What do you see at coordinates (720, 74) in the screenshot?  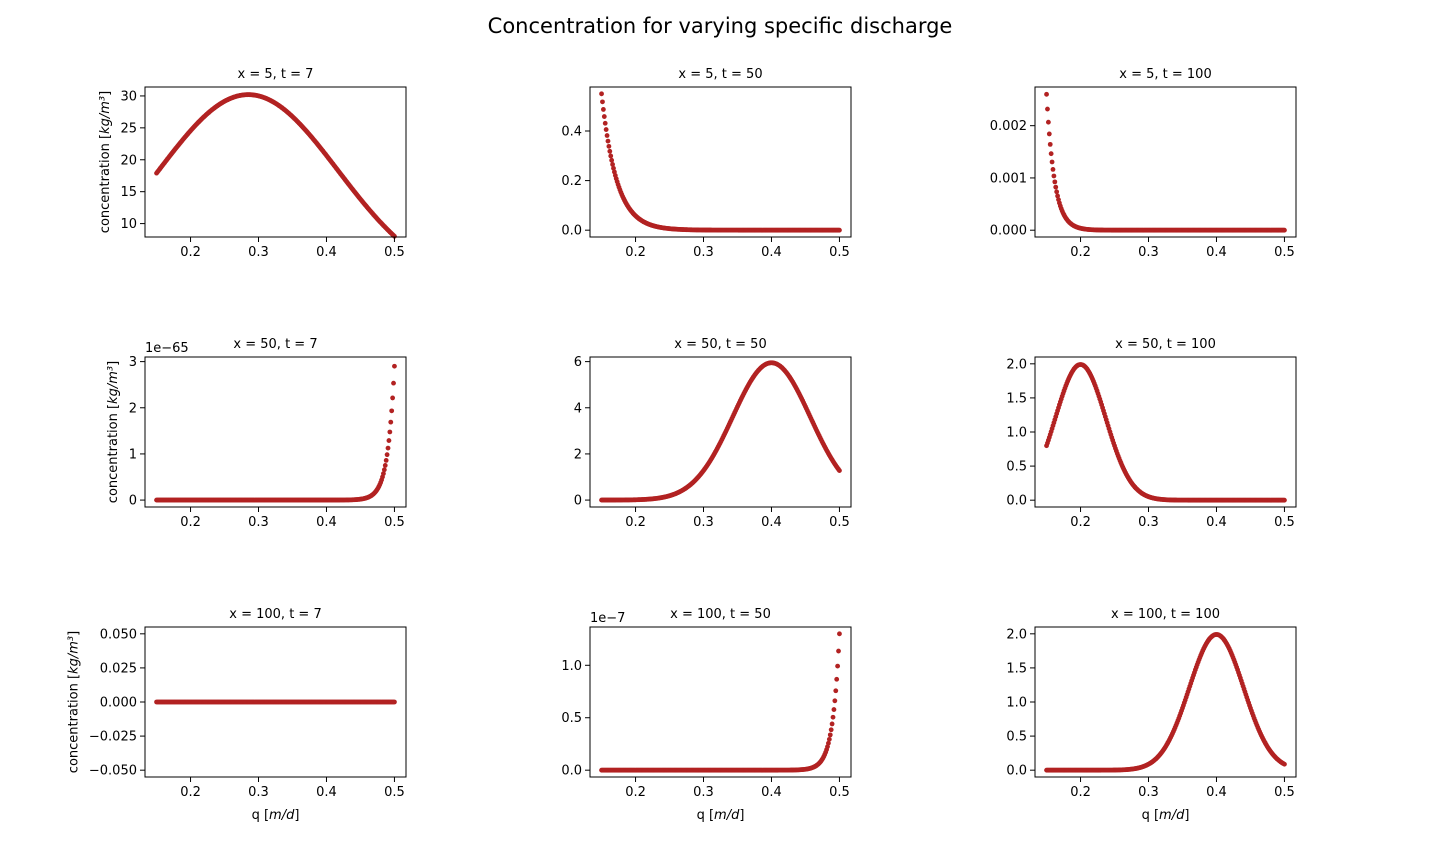 I see `subplot-title: x = 5, t = 50` at bounding box center [720, 74].